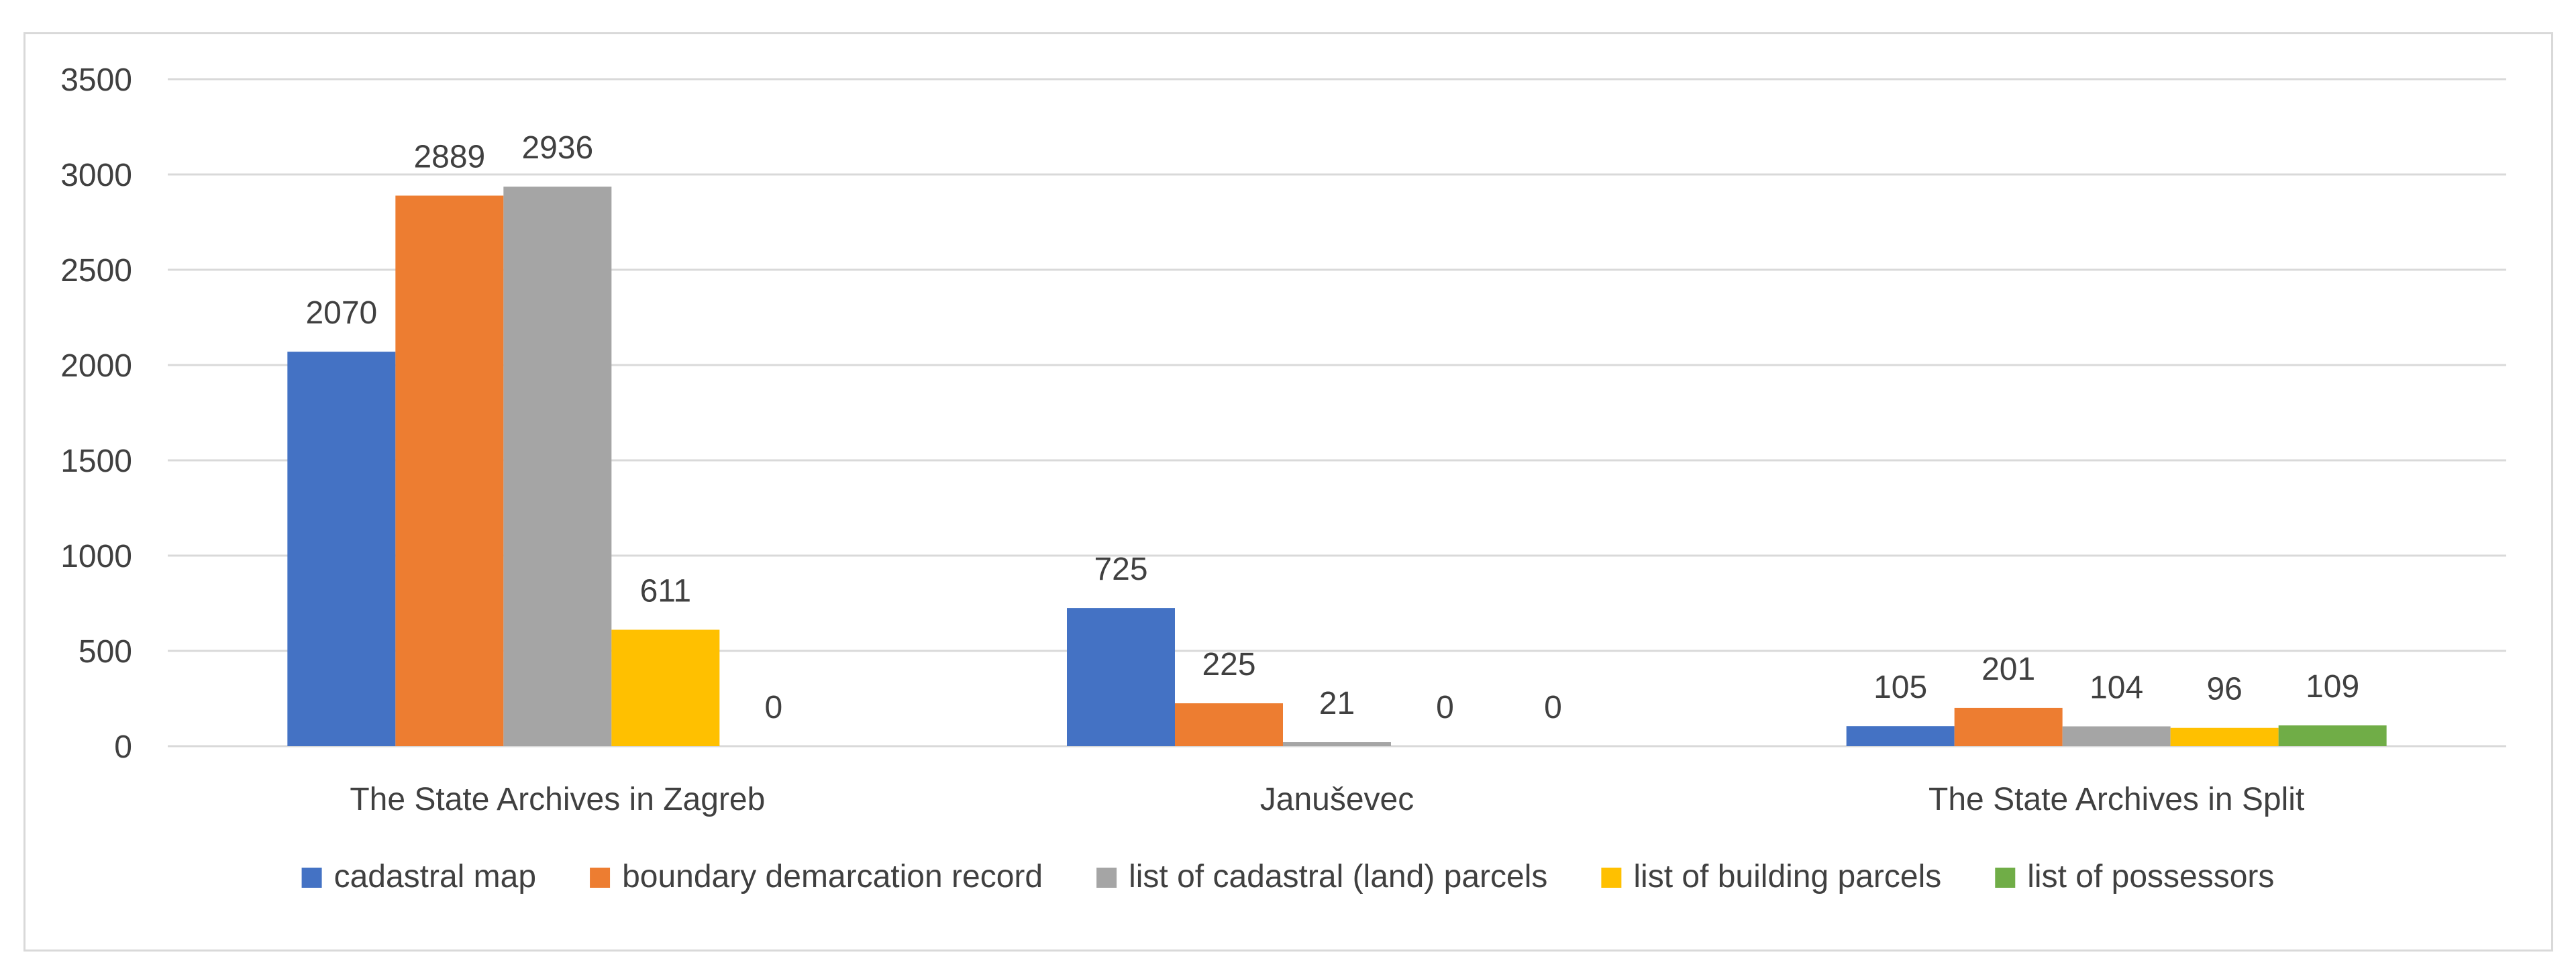 Image resolution: width=2576 pixels, height=975 pixels. Describe the element at coordinates (96, 80) in the screenshot. I see `y-tick-label: 3500` at that location.